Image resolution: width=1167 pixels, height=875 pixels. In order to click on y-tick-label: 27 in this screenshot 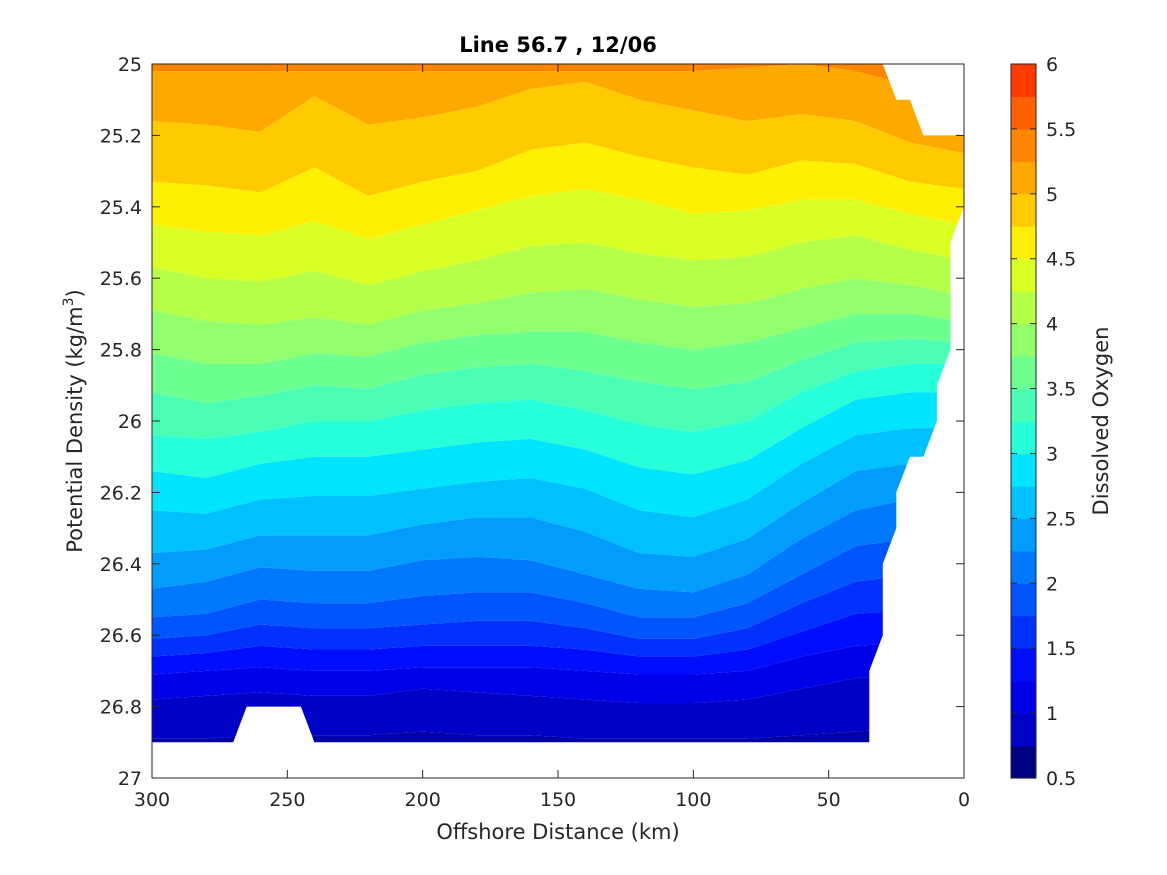, I will do `click(130, 779)`.